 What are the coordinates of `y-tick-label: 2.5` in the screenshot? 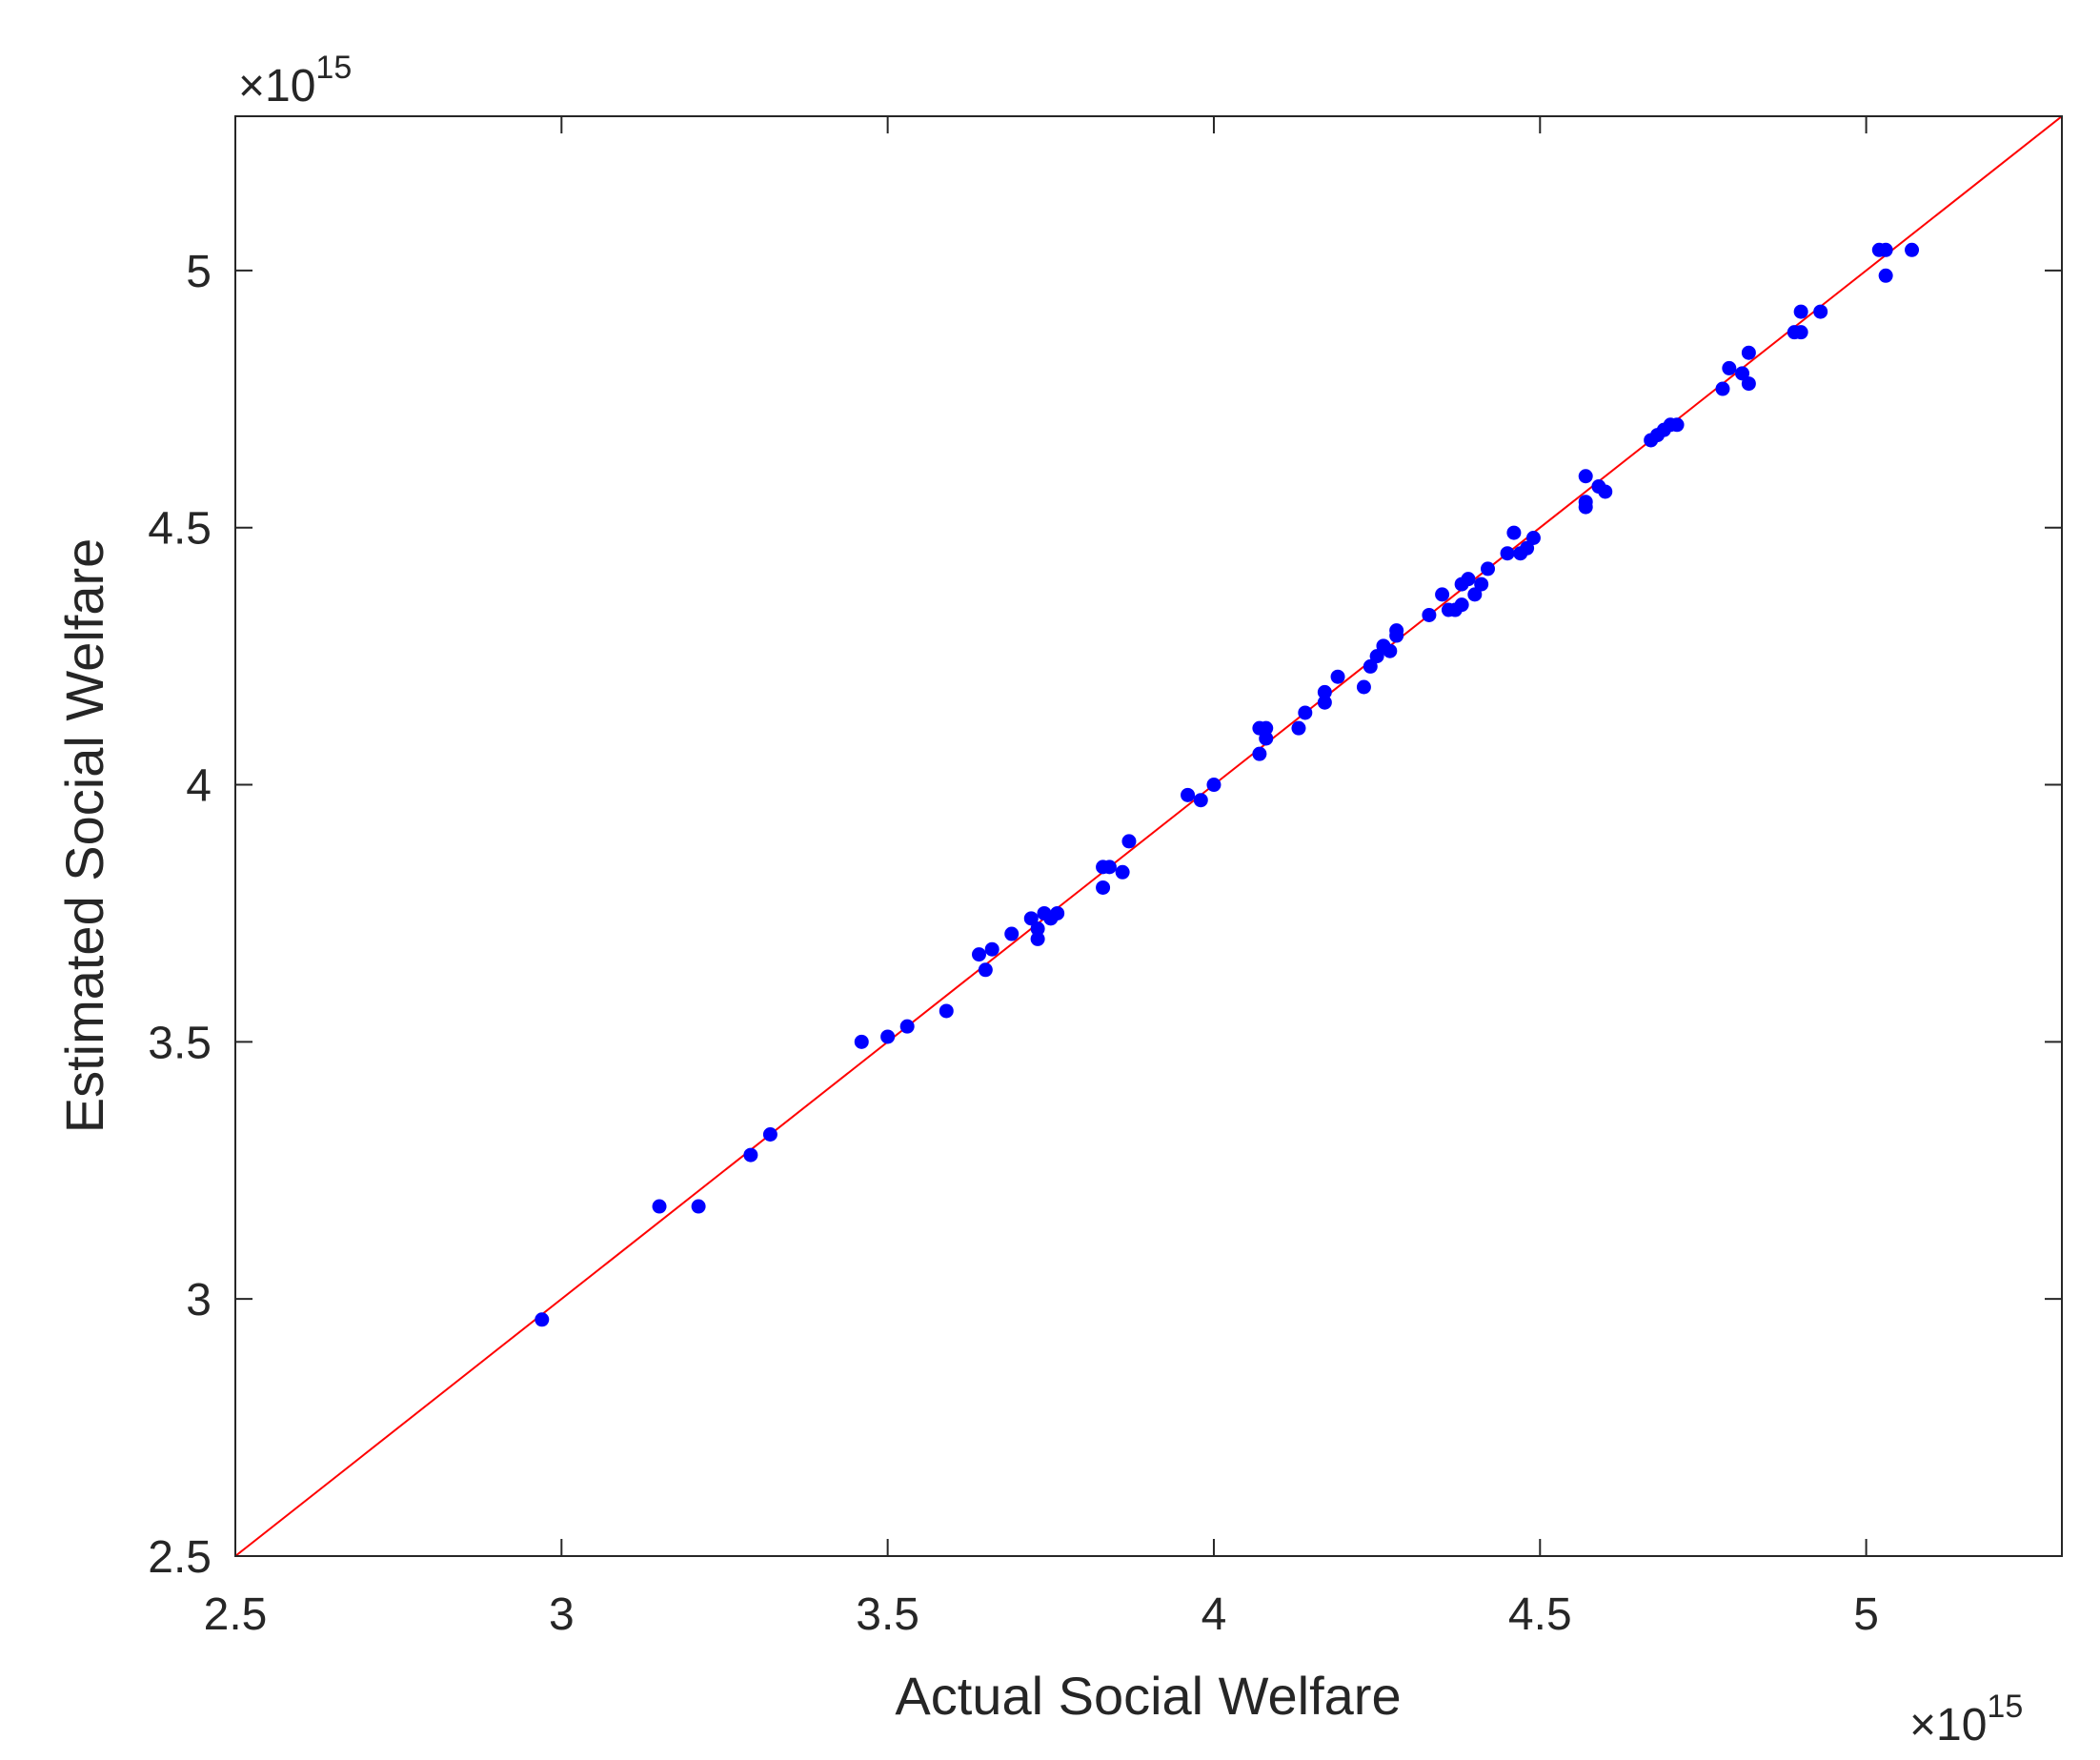 It's located at (180, 1557).